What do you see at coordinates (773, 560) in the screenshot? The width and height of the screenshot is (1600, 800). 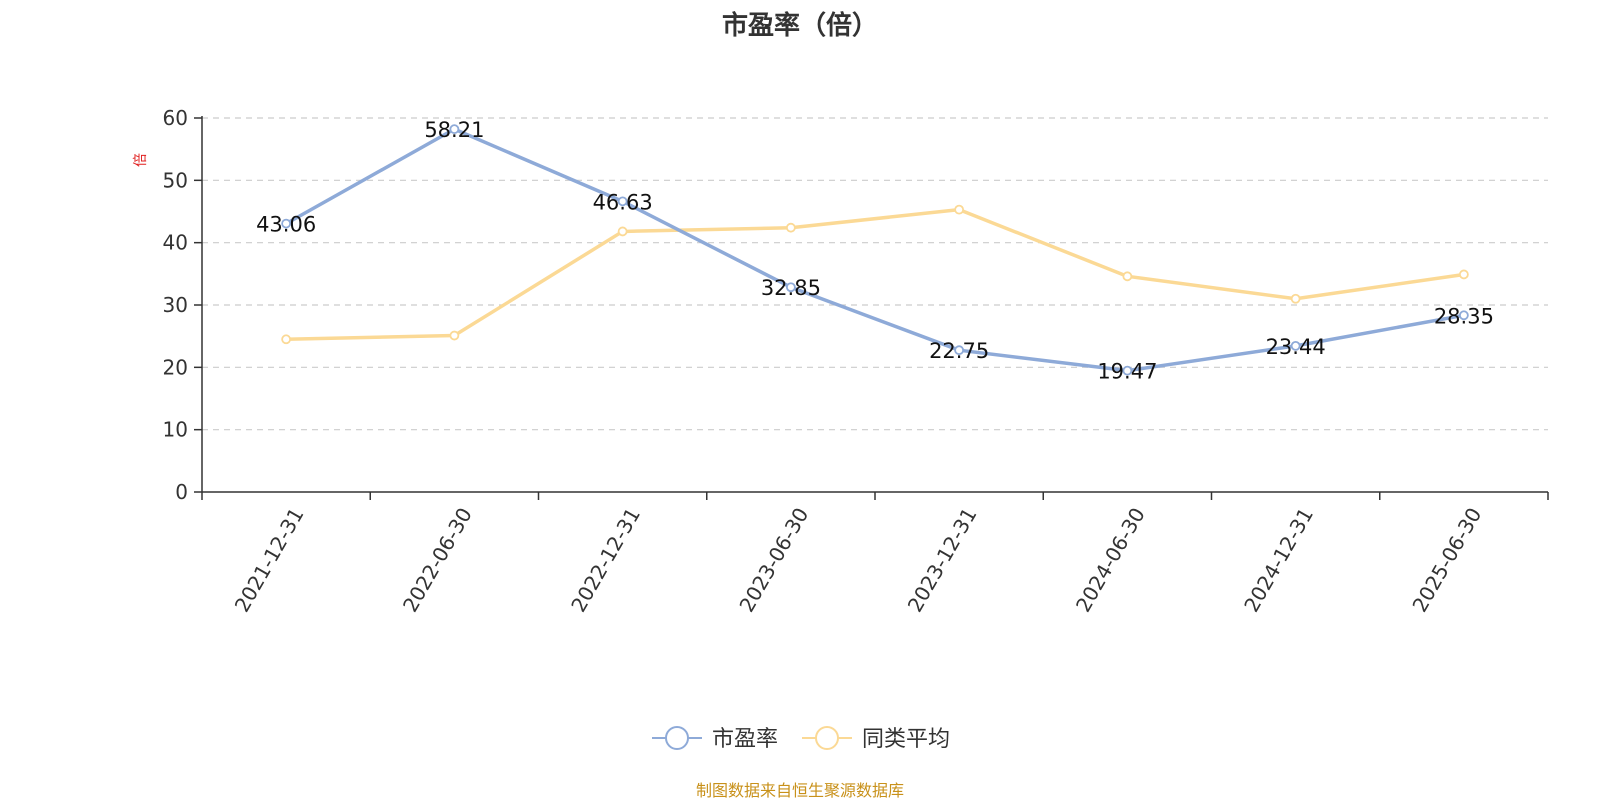 I see `x-tick-label: 2023-06-30` at bounding box center [773, 560].